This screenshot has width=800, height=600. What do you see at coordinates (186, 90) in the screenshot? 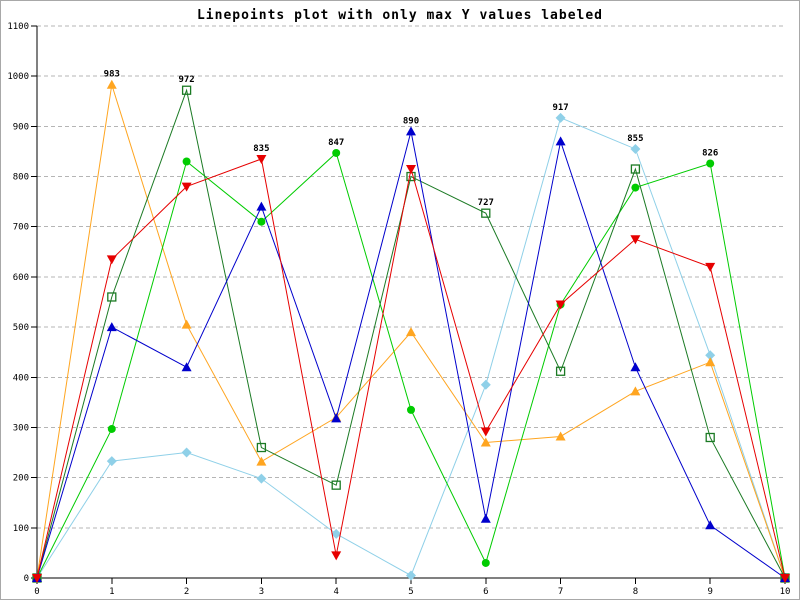
I see `marker-darkgreen-square-x2` at bounding box center [186, 90].